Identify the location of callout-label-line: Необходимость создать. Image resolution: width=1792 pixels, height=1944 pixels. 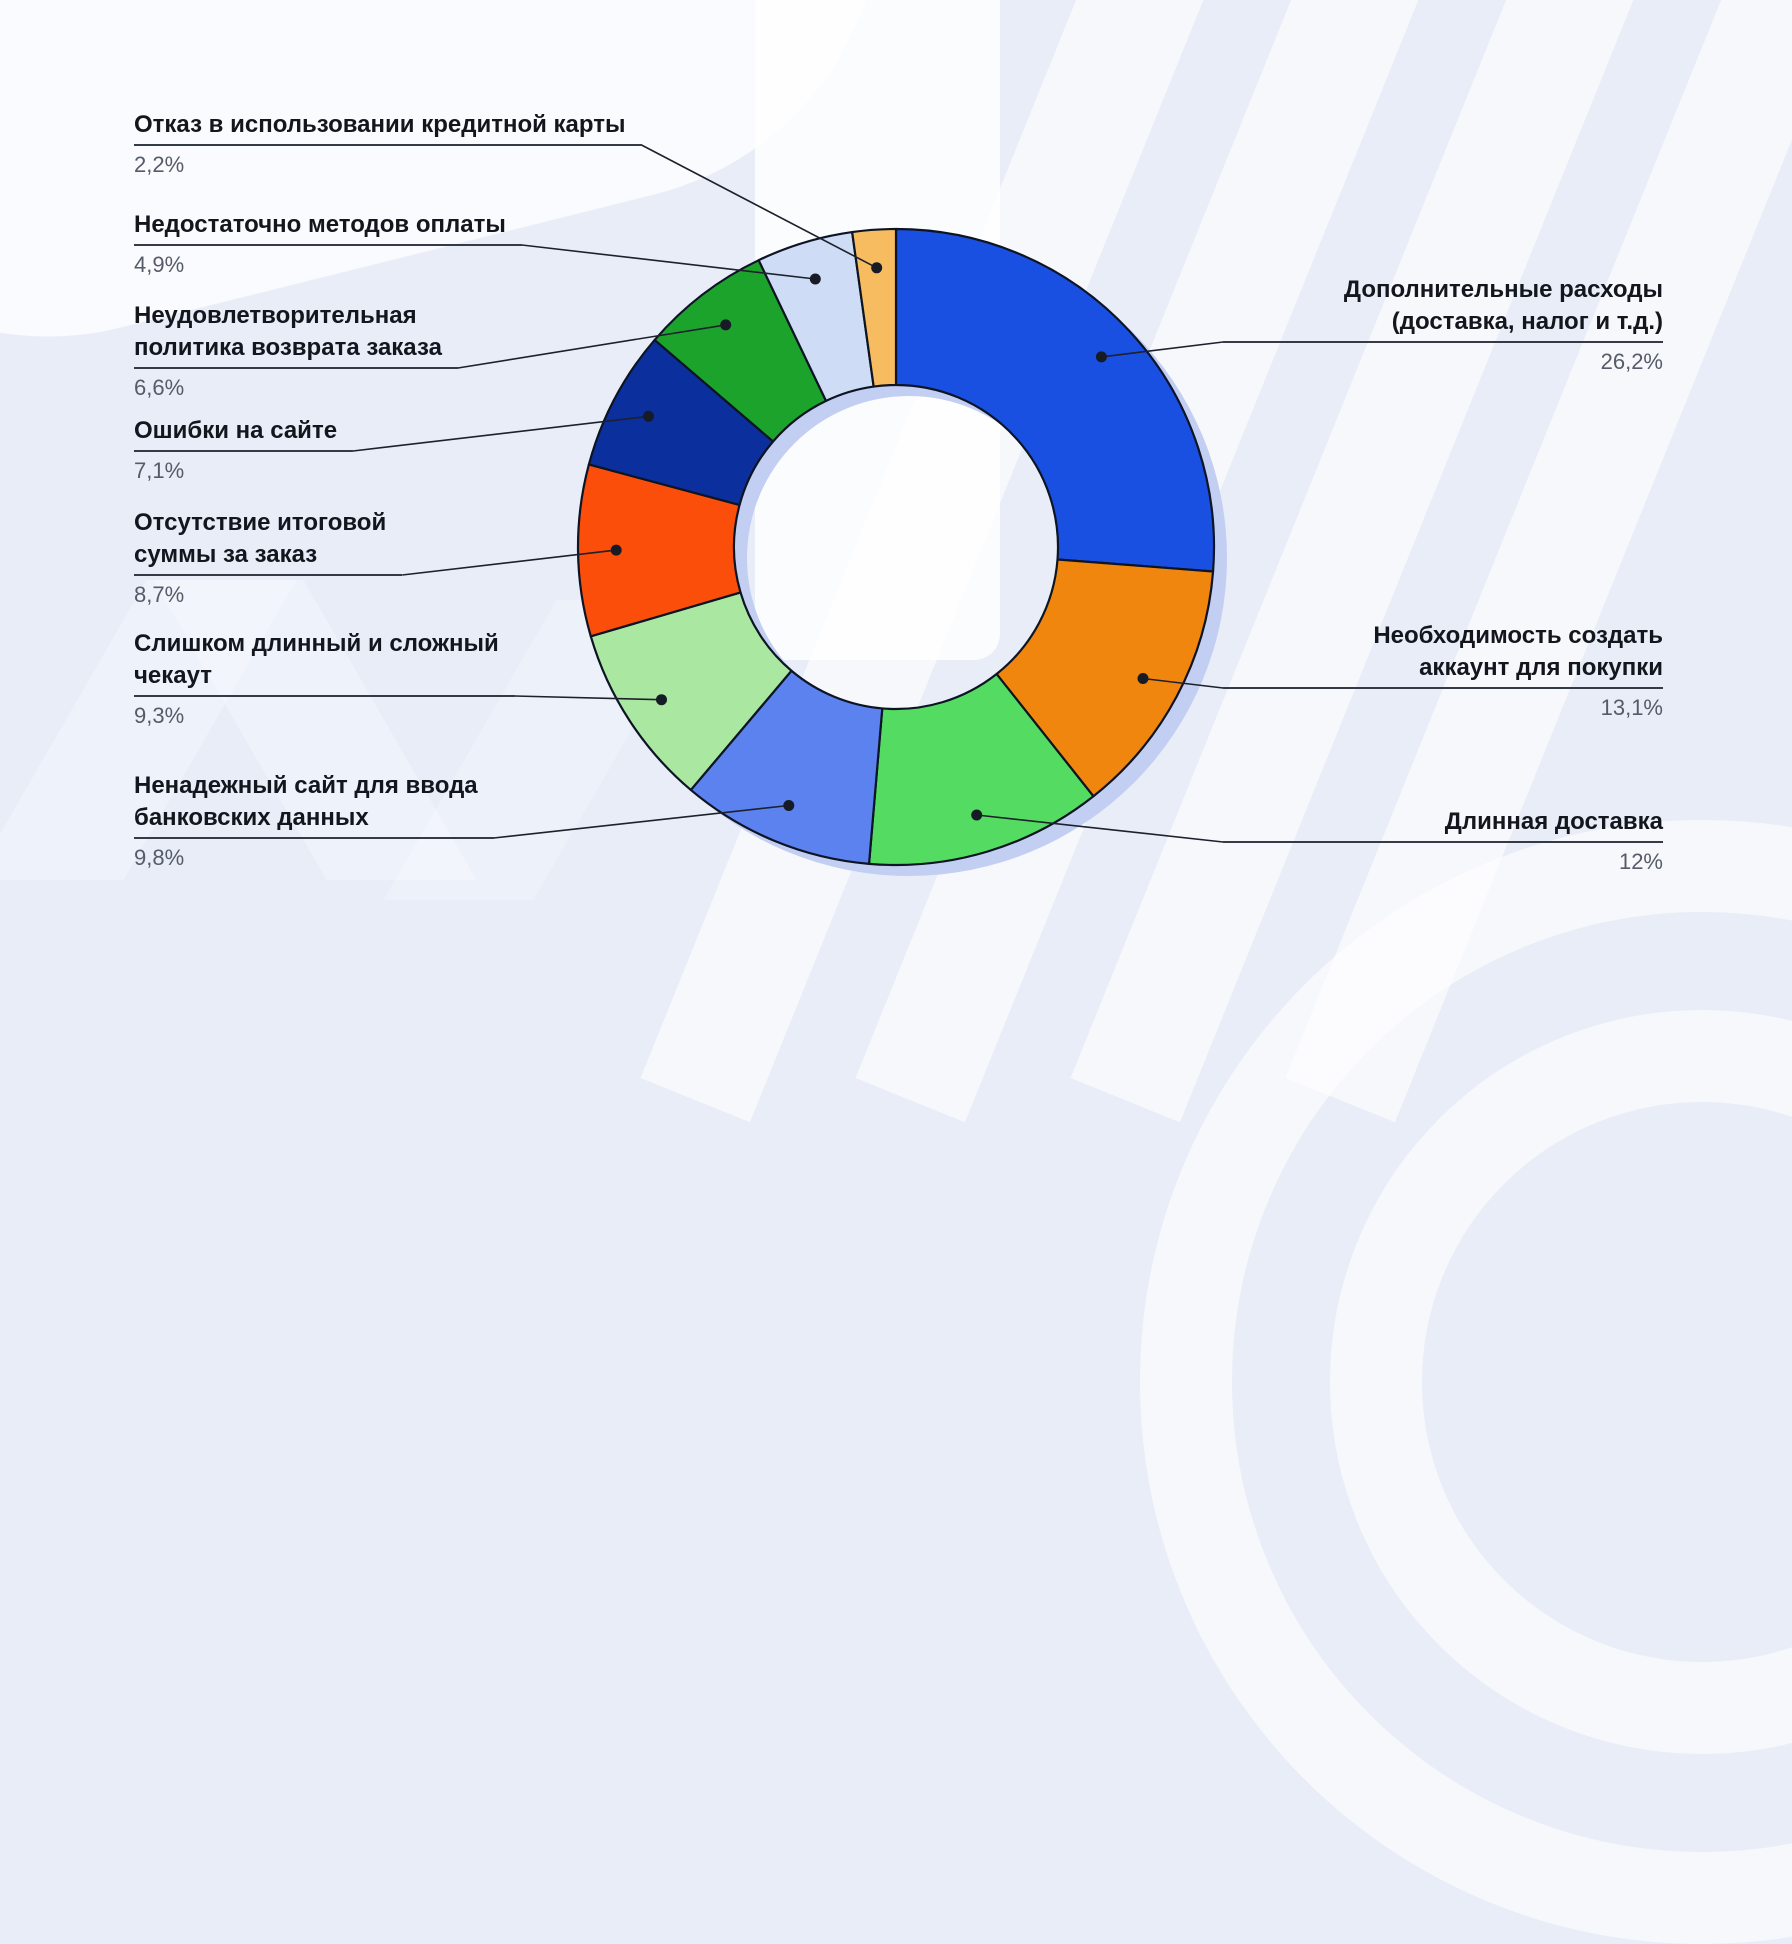
(1518, 635).